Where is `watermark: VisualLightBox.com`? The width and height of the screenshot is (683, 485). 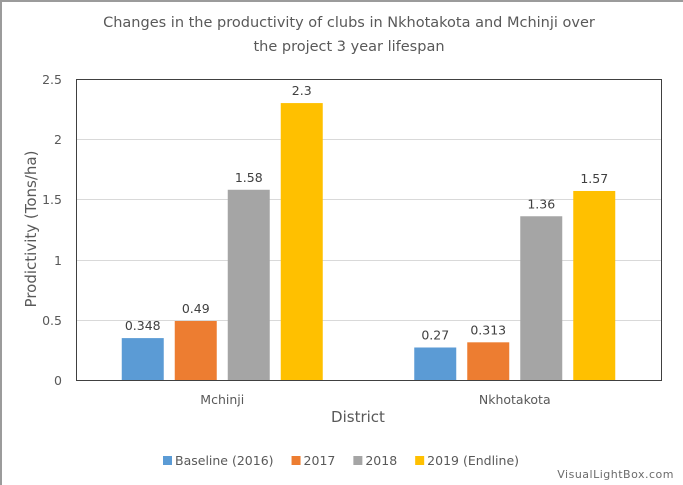 watermark: VisualLightBox.com is located at coordinates (615, 474).